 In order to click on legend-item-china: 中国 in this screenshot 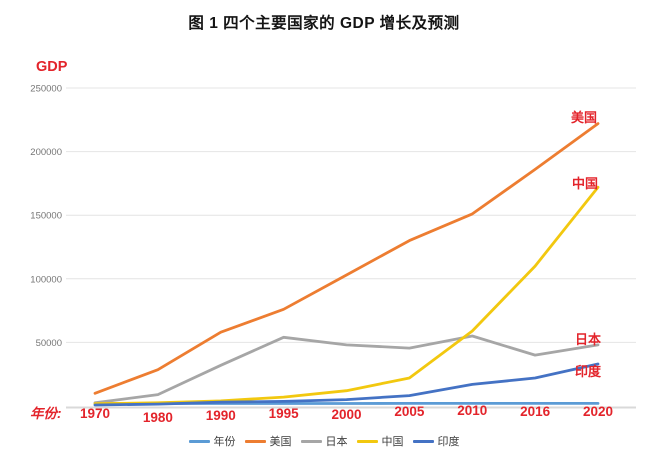, I will do `click(380, 441)`.